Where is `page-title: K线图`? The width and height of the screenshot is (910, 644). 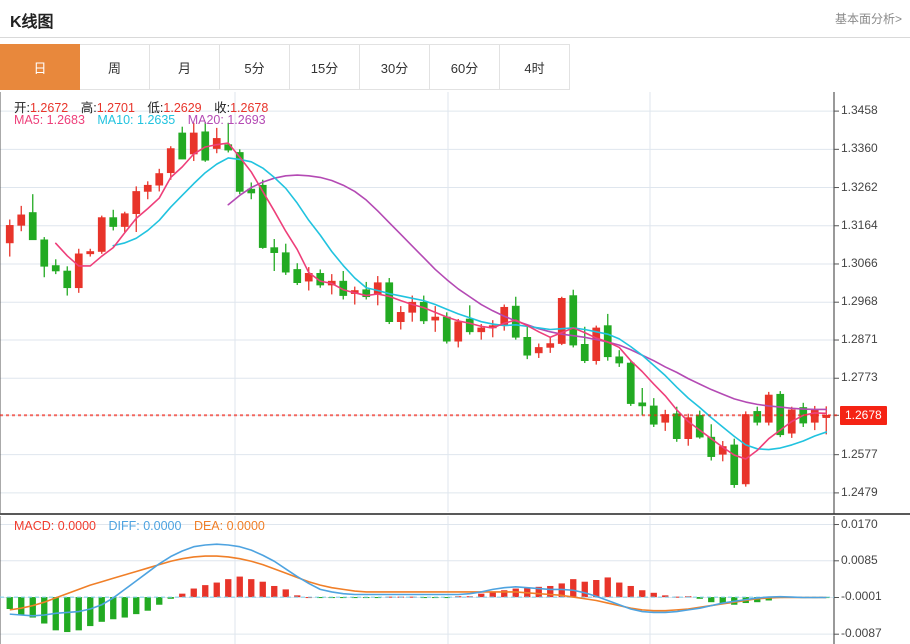
page-title: K线图 is located at coordinates (32, 22).